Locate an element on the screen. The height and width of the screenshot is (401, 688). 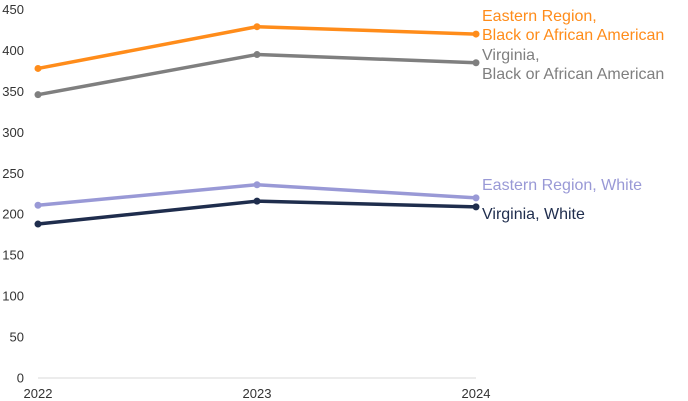
y-tick-label: 250 is located at coordinates (13, 173).